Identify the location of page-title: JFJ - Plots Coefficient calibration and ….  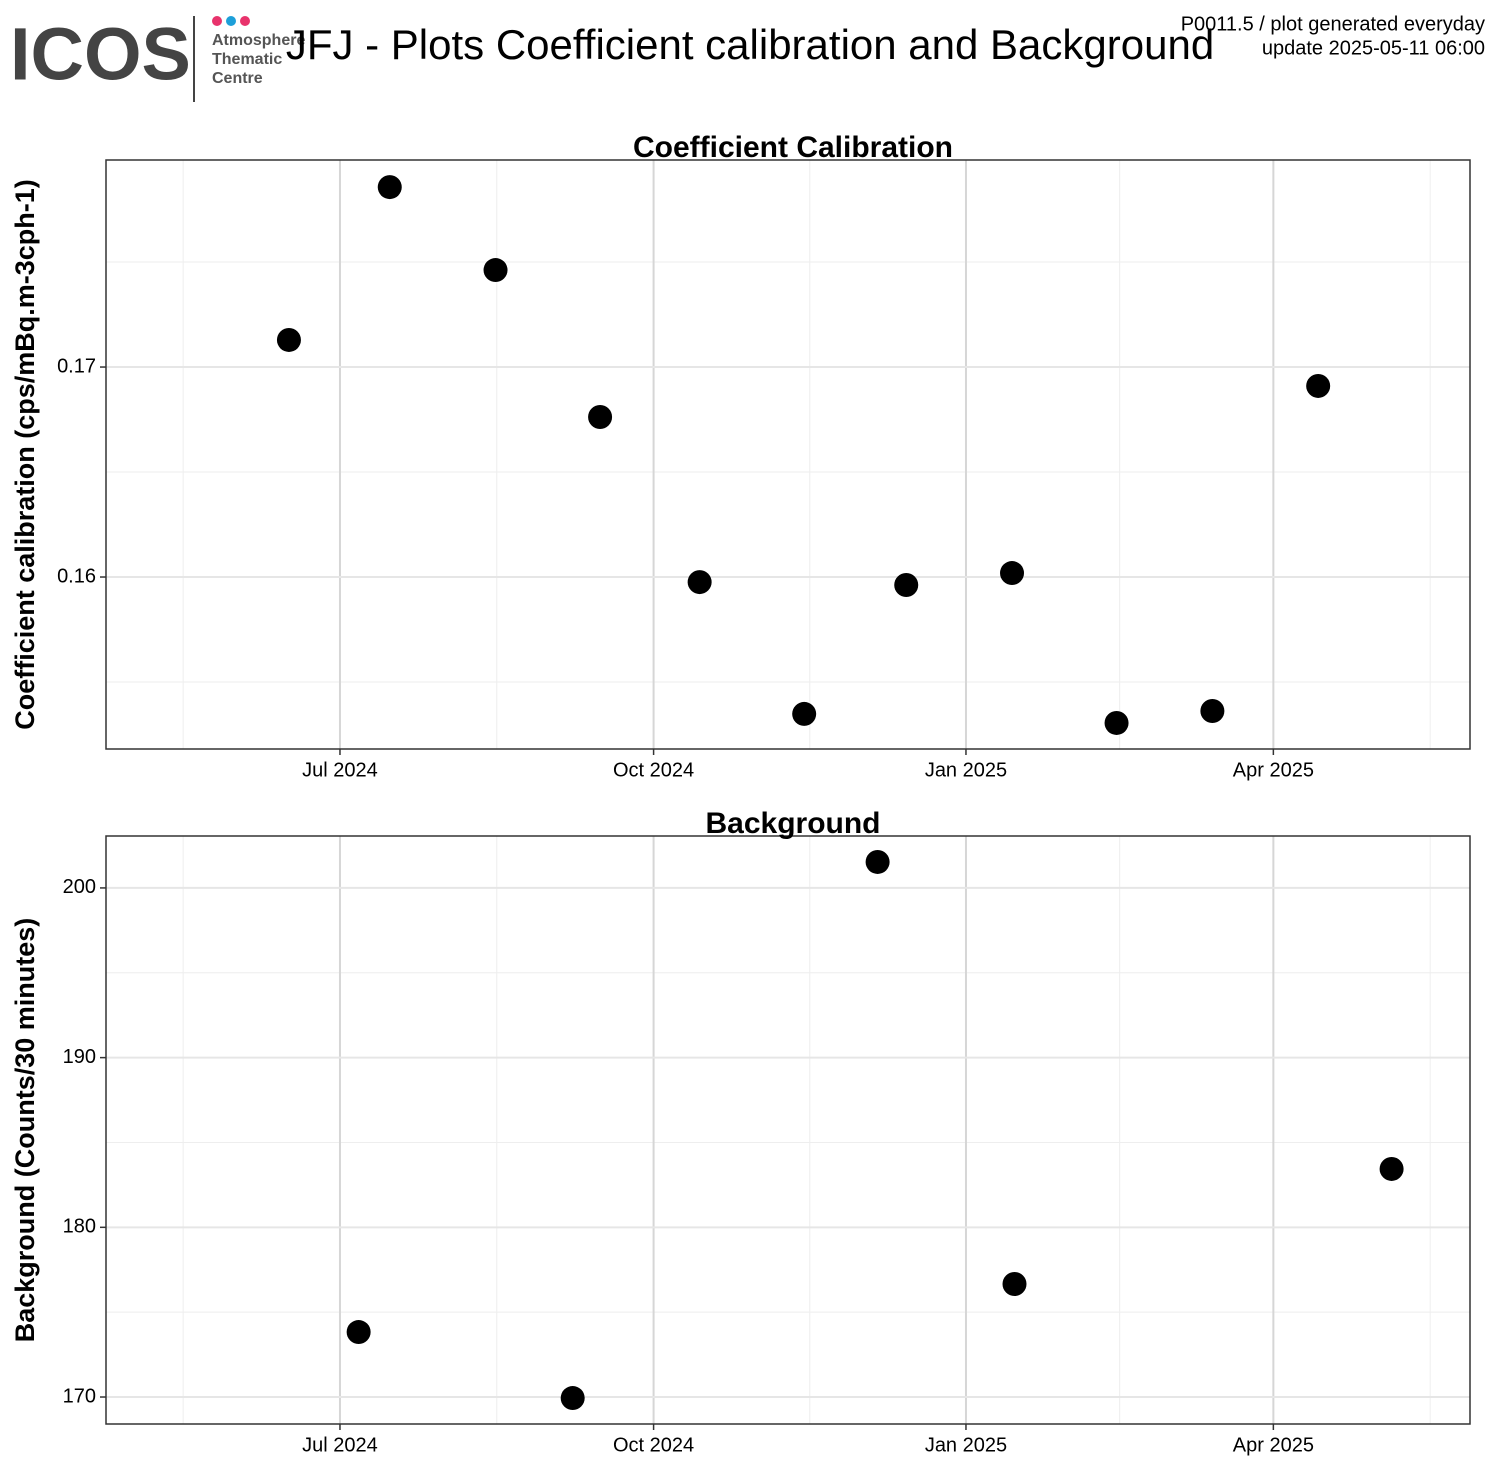
(750, 44).